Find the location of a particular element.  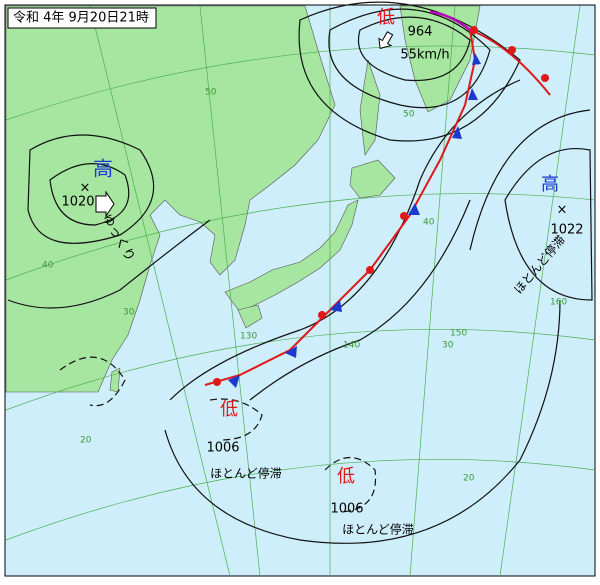

system-motion: 55km/h is located at coordinates (424, 55).